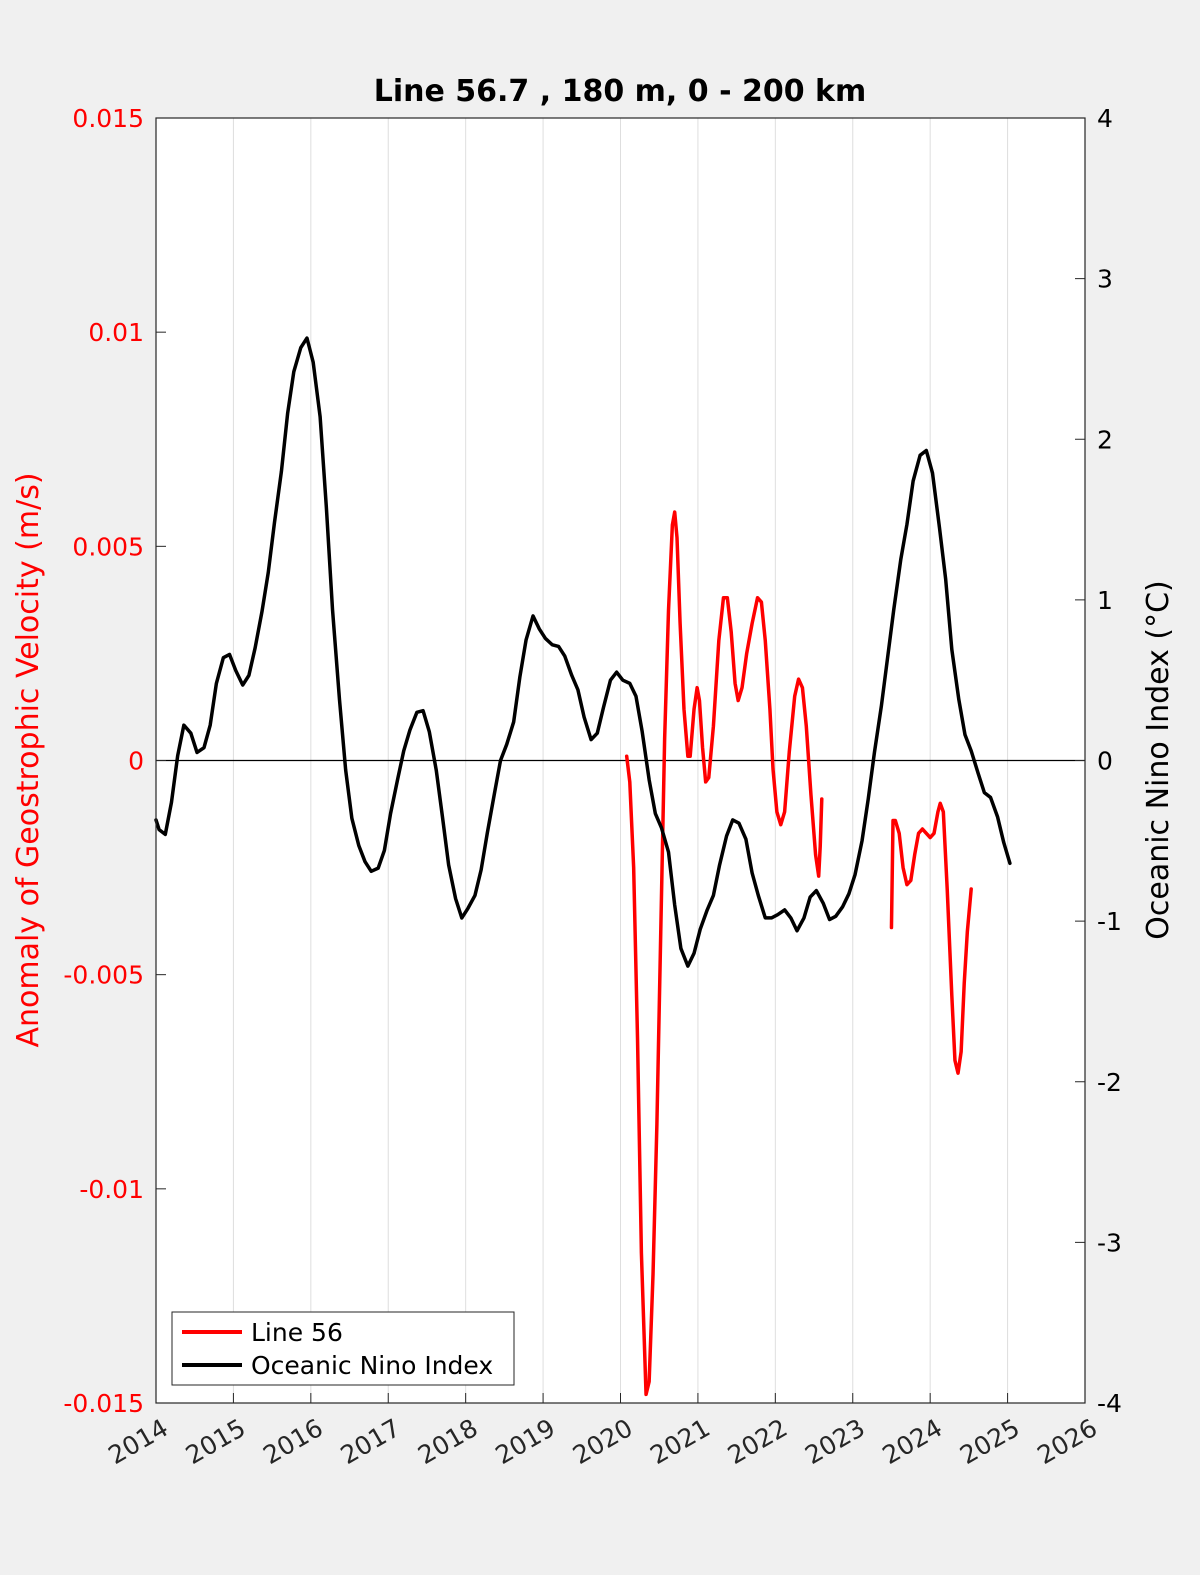  What do you see at coordinates (111, 1189) in the screenshot?
I see `y-left-tick-label: -0.01` at bounding box center [111, 1189].